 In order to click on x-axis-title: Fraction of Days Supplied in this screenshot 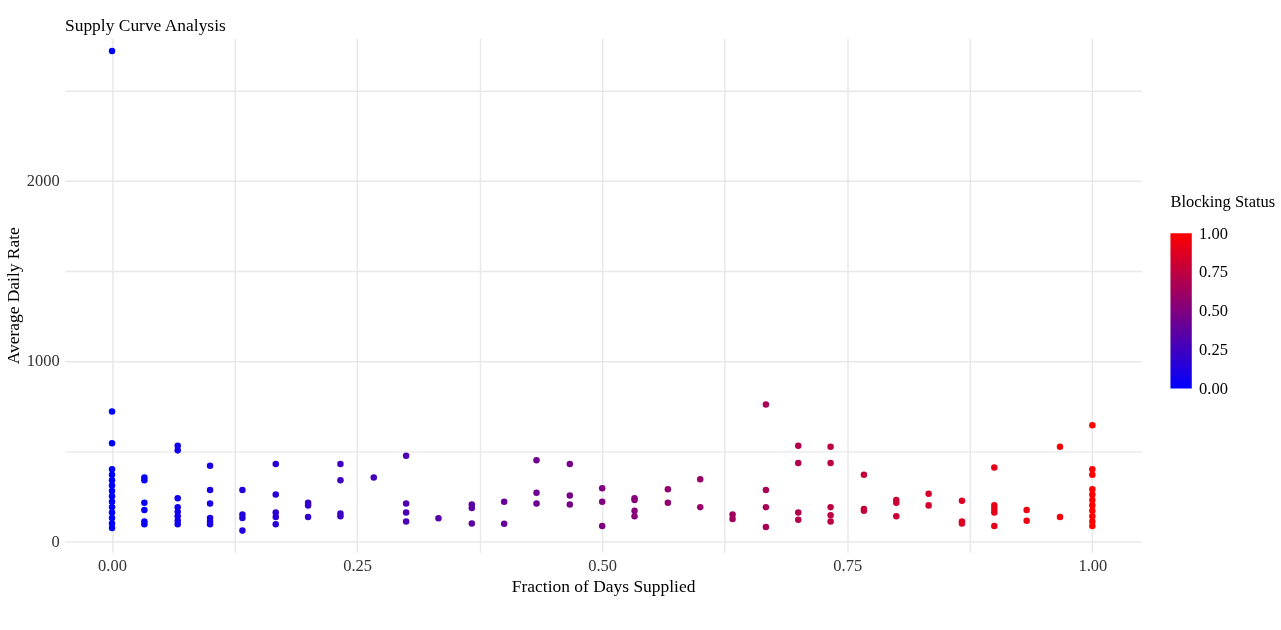, I will do `click(603, 585)`.